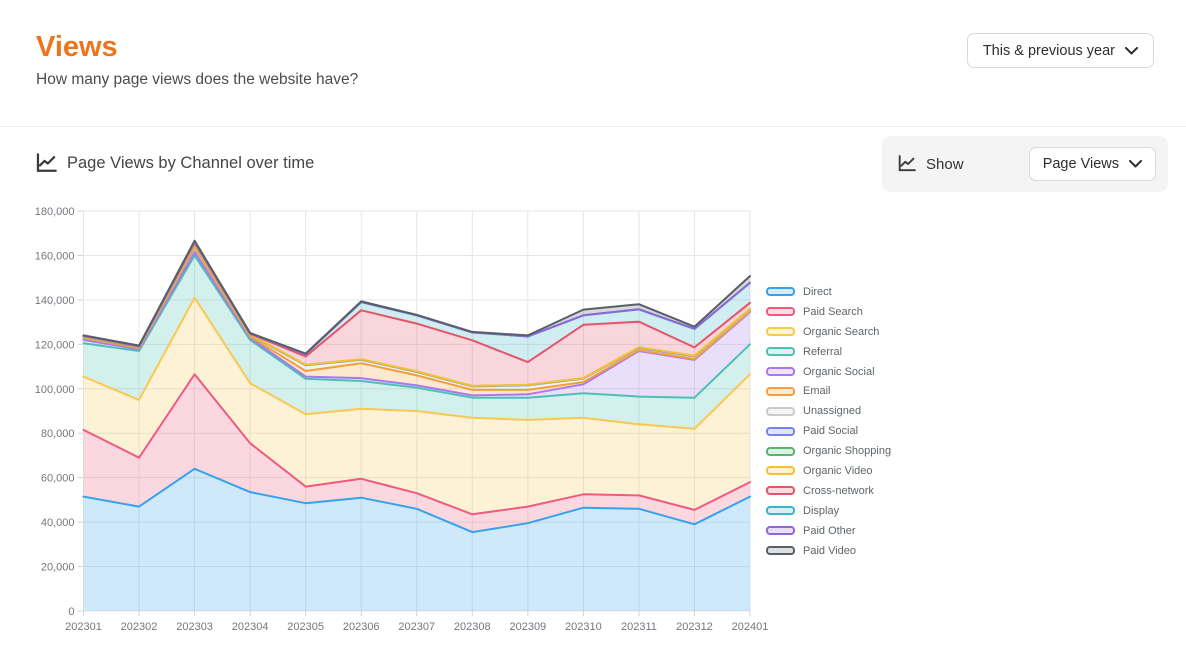  I want to click on svg-text: 202401, so click(750, 627).